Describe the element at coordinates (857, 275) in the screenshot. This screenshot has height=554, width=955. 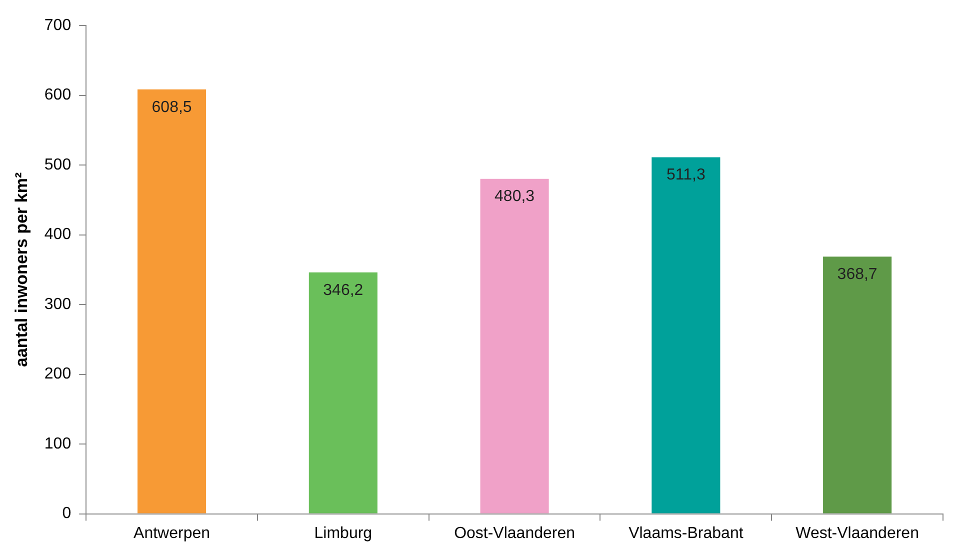
I see `data-label: 368,7` at that location.